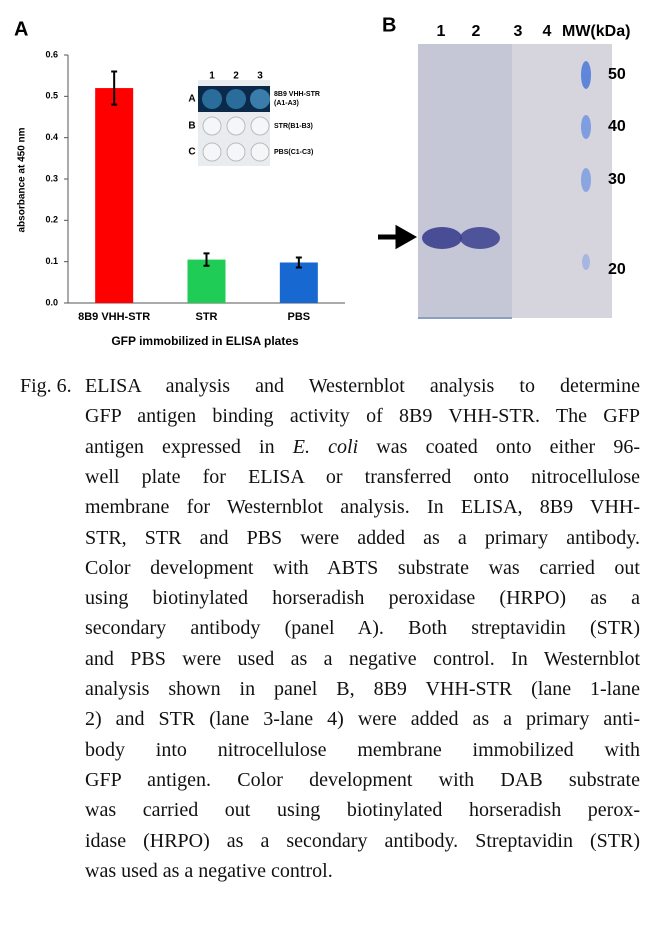 Image resolution: width=661 pixels, height=925 pixels. Describe the element at coordinates (286, 103) in the screenshot. I see `inset-note: (A1-A3)` at that location.